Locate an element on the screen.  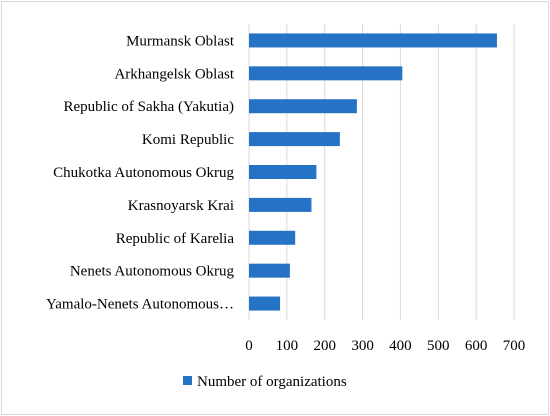
x-tick-label: 400 is located at coordinates (400, 346).